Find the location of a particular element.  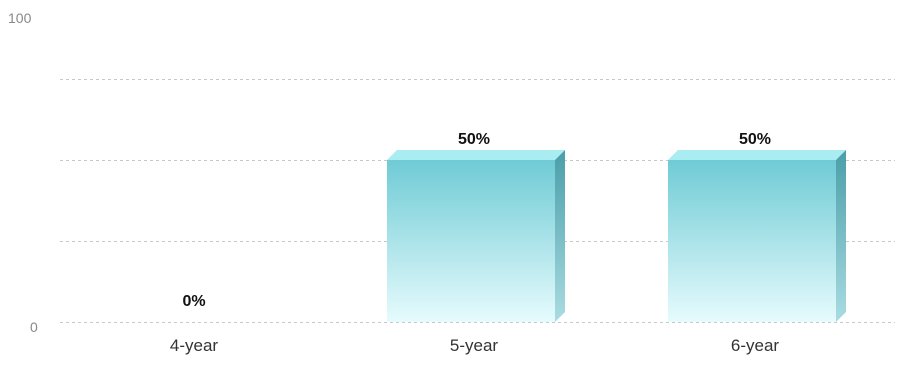

y-tick-label-min: 0 is located at coordinates (34, 327).